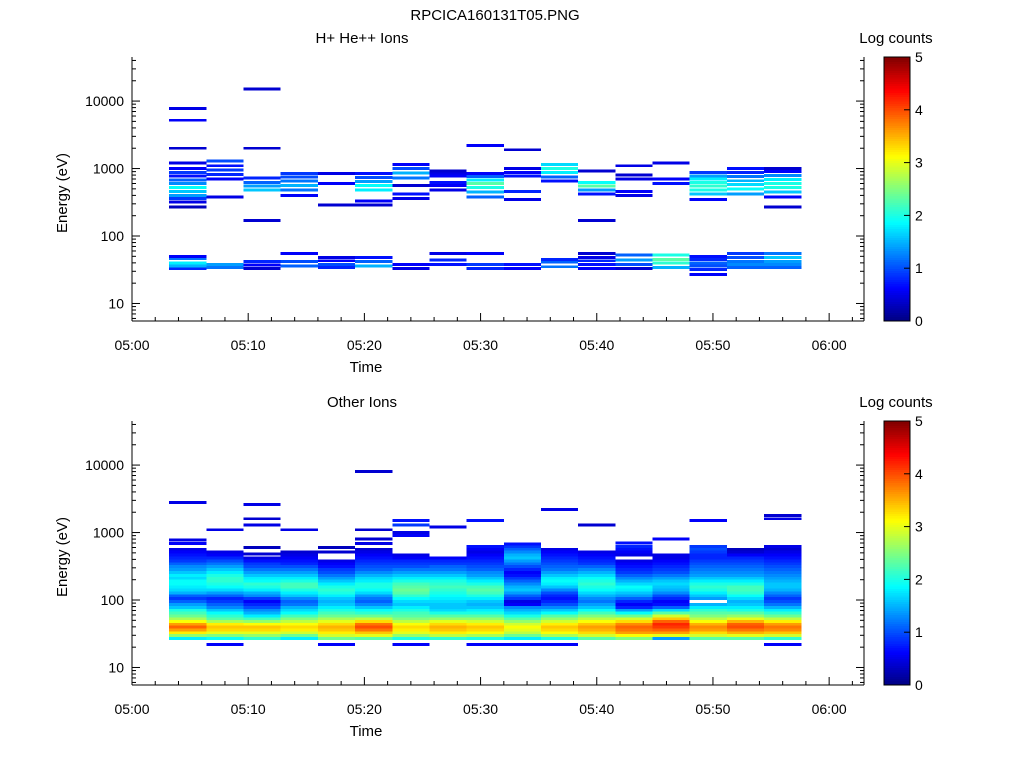  Describe the element at coordinates (104, 101) in the screenshot. I see `y-tick-label: 10000` at that location.